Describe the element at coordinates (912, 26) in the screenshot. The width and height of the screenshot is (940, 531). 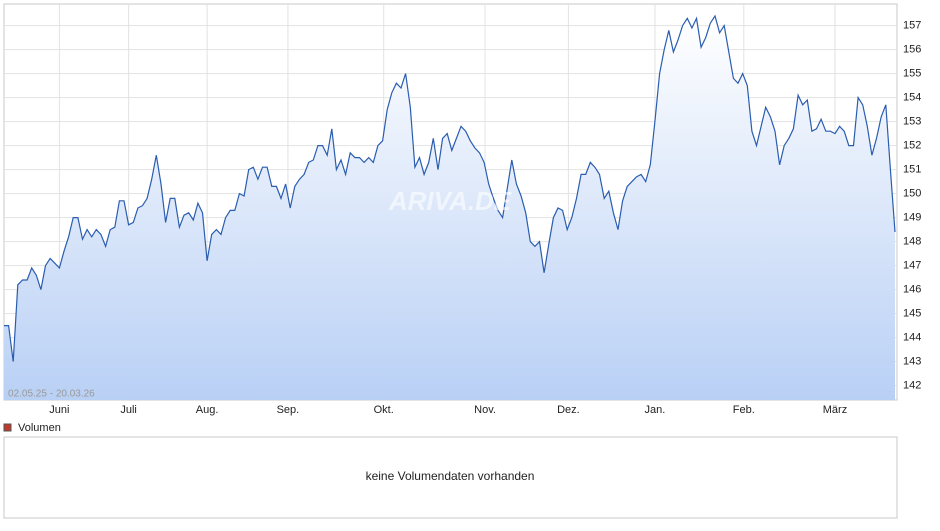
I see `y-tick-label: 157` at that location.